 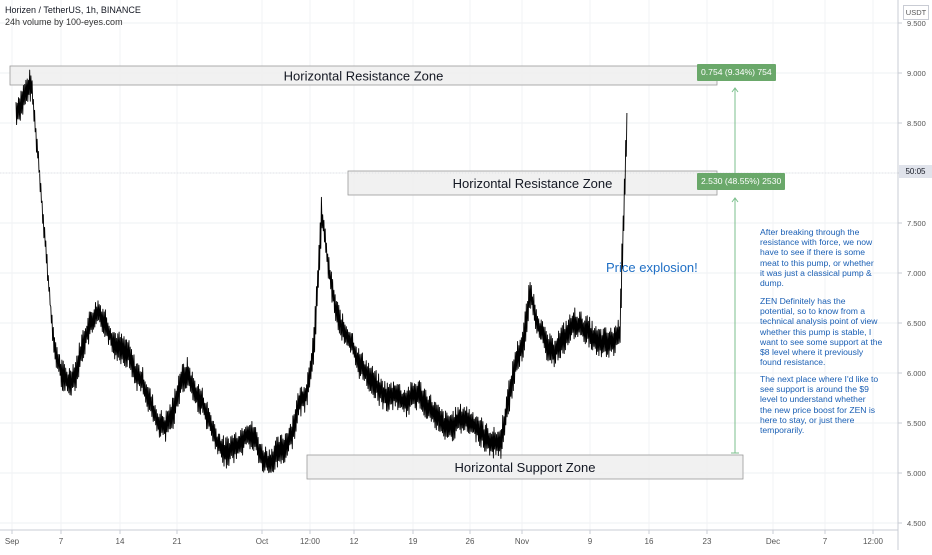 I want to click on y-tick-label: 6.500, so click(x=916, y=323).